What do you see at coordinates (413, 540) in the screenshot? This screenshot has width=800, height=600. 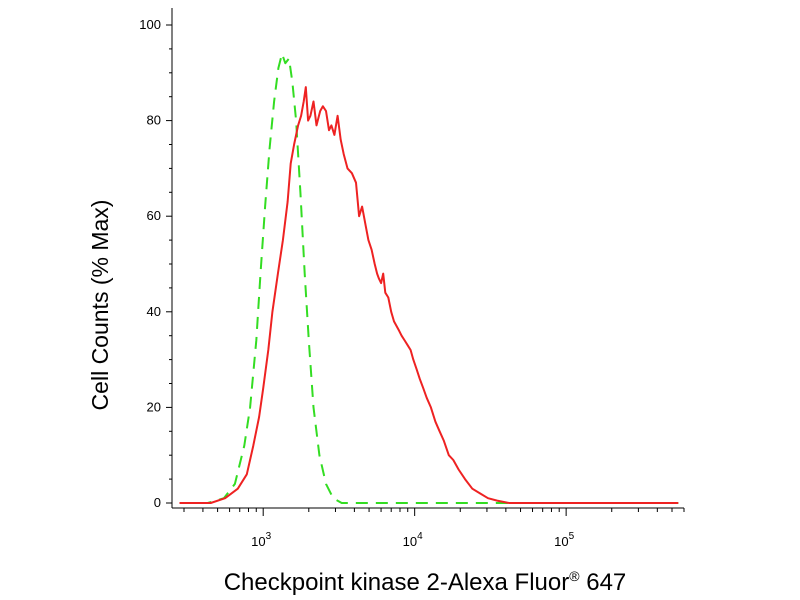 I see `x-tick-label-4: 10⁴` at bounding box center [413, 540].